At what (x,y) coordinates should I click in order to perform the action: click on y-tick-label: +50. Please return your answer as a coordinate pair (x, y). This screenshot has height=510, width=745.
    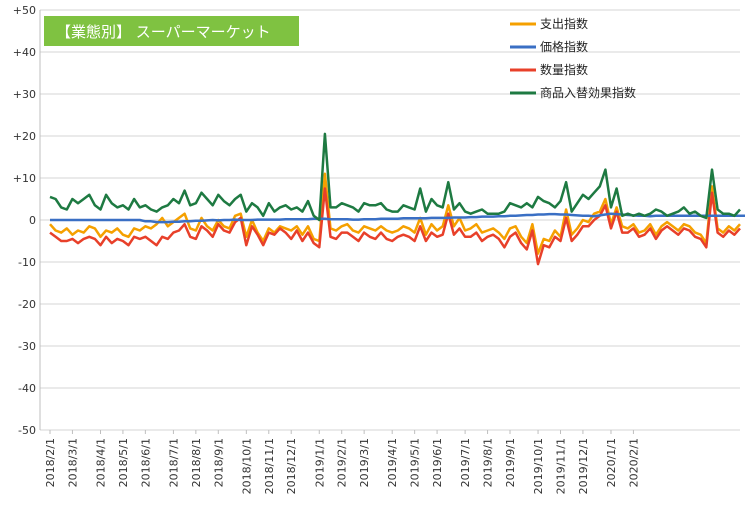
    Looking at the image, I should click on (24, 10).